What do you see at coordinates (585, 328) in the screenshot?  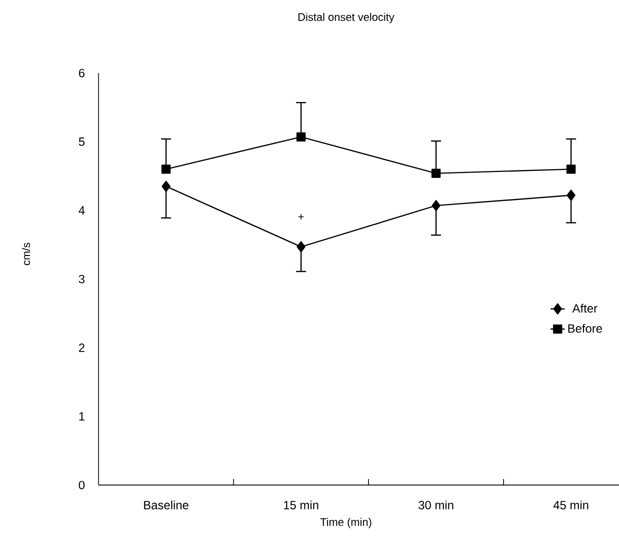 I see `legend-label: Before` at bounding box center [585, 328].